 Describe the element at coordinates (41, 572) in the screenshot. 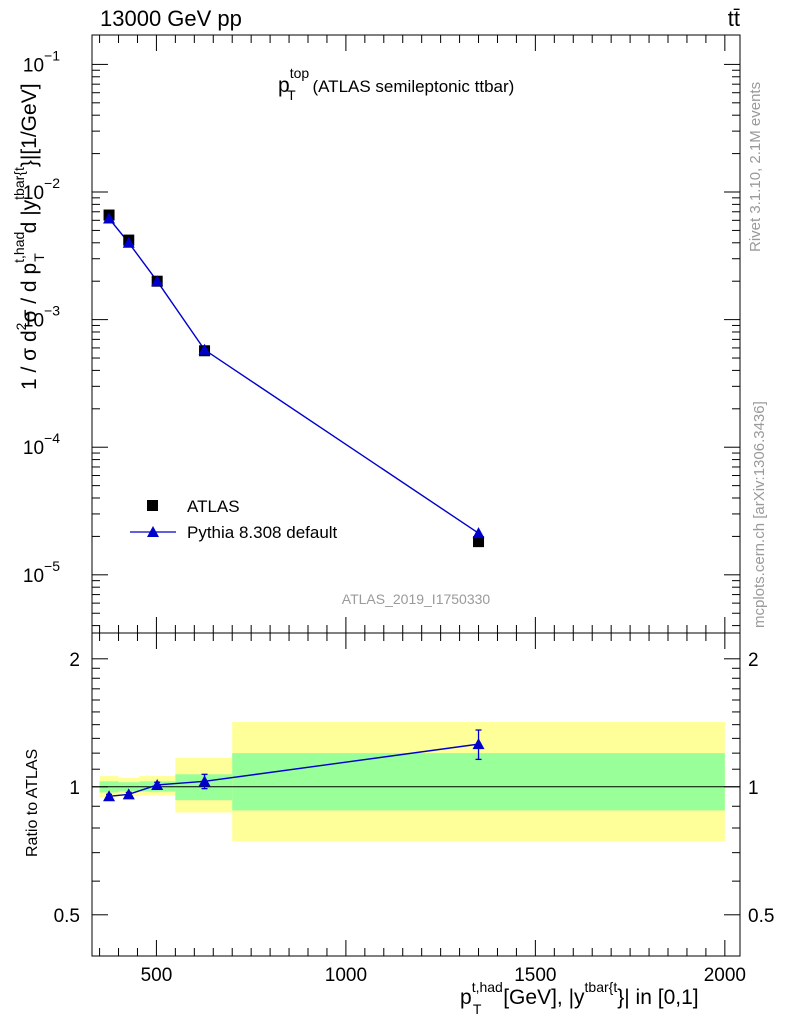

I see `y-tick-label: 10⁻⁵` at that location.